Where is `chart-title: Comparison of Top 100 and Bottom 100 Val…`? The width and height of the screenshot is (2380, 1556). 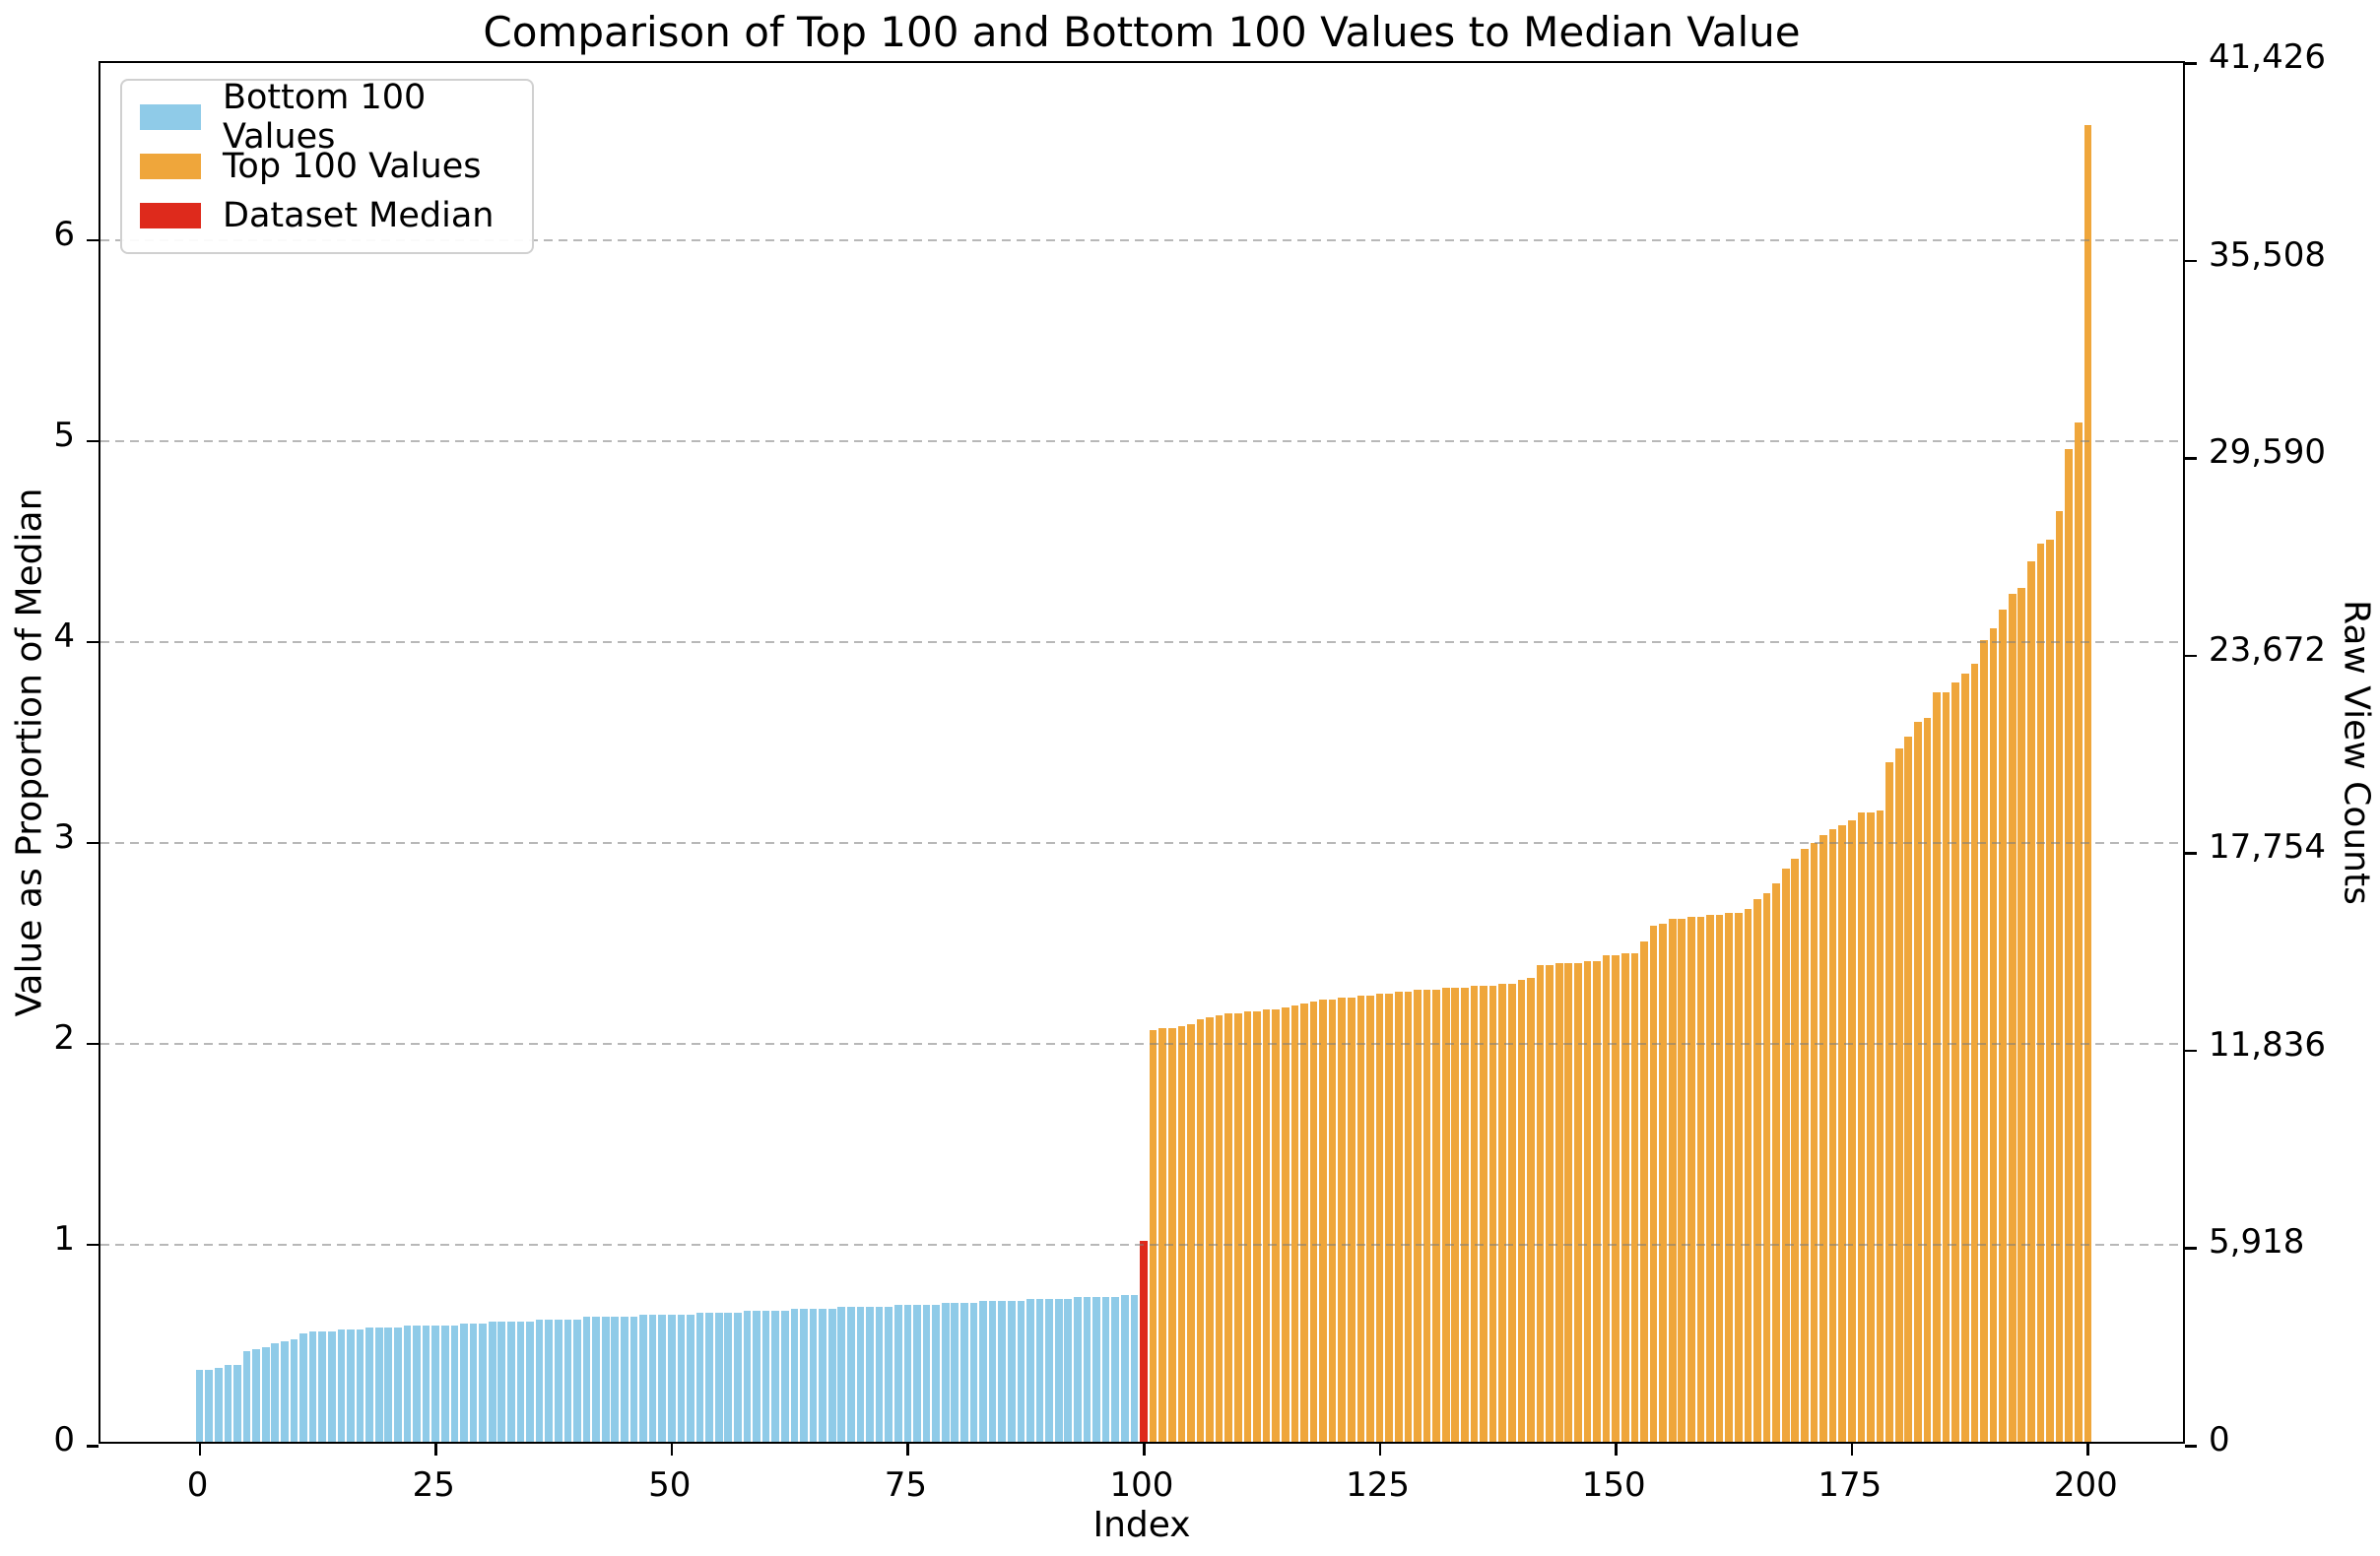 chart-title: Comparison of Top 100 and Bottom 100 Val… is located at coordinates (1142, 32).